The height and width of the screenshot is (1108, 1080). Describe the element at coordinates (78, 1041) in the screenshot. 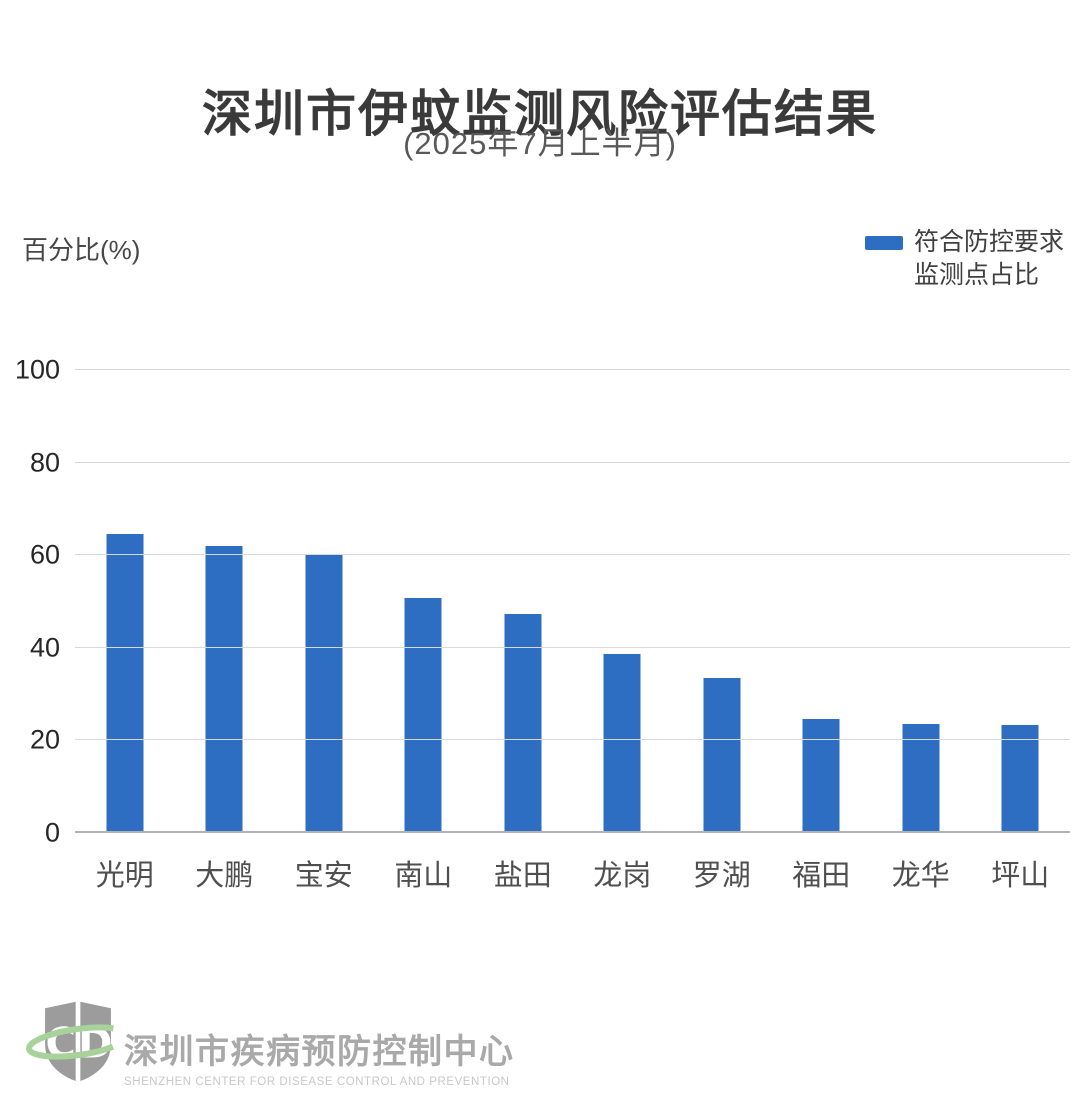

I see `cdc-shield-logo-icon: C D` at that location.